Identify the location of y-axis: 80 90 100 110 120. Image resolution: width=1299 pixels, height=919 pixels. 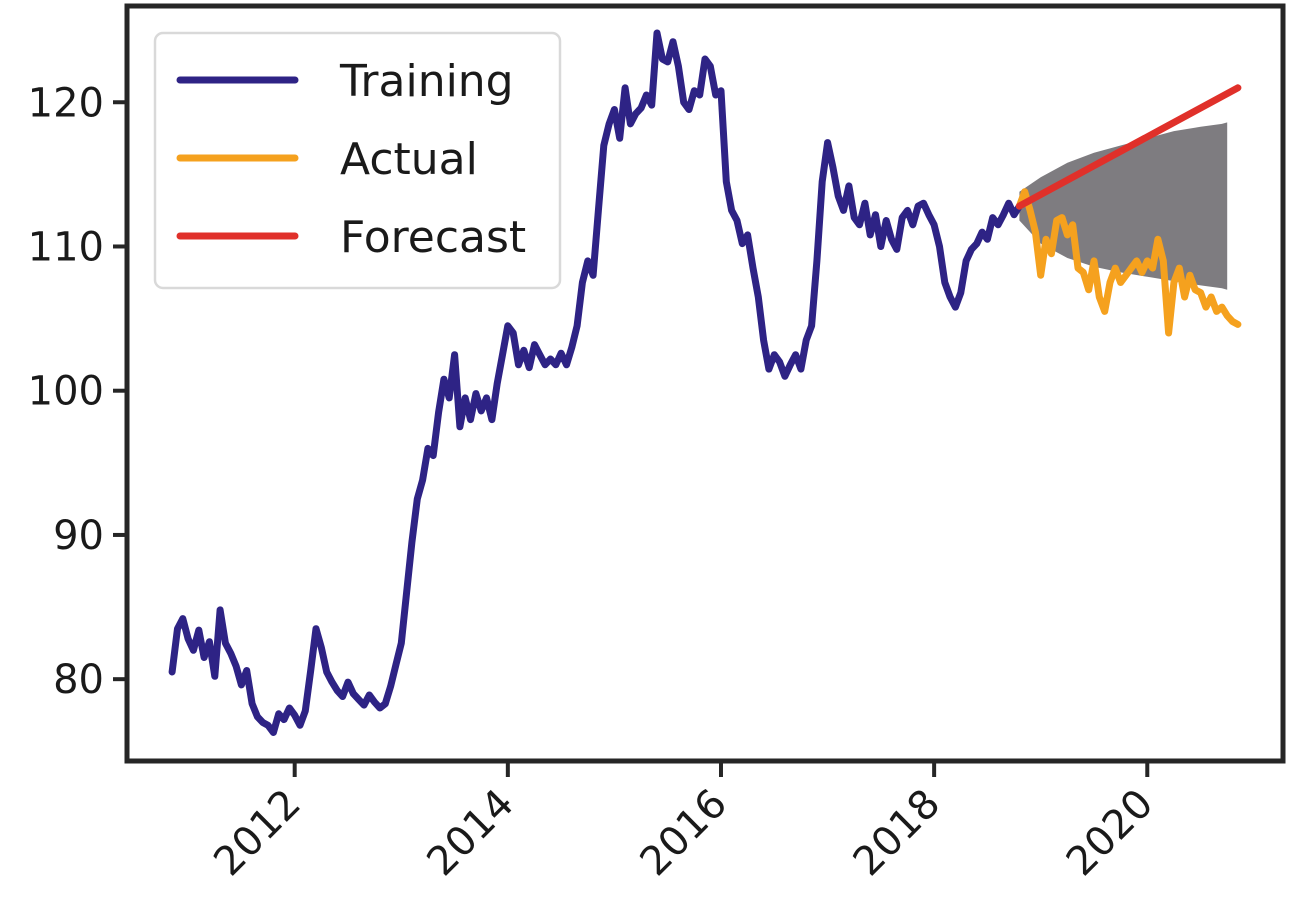
(77, 391).